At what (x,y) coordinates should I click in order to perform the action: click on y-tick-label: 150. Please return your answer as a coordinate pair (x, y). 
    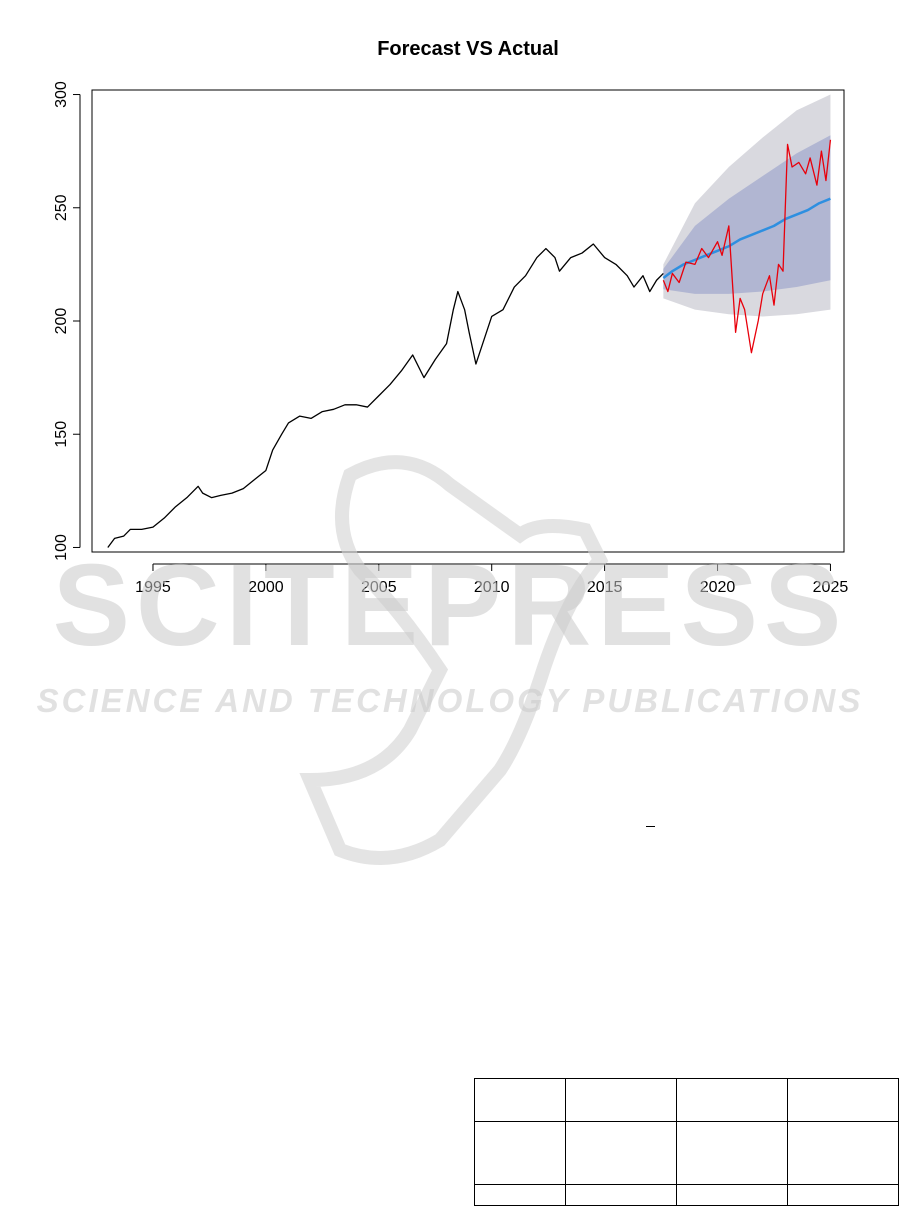
    Looking at the image, I should click on (61, 434).